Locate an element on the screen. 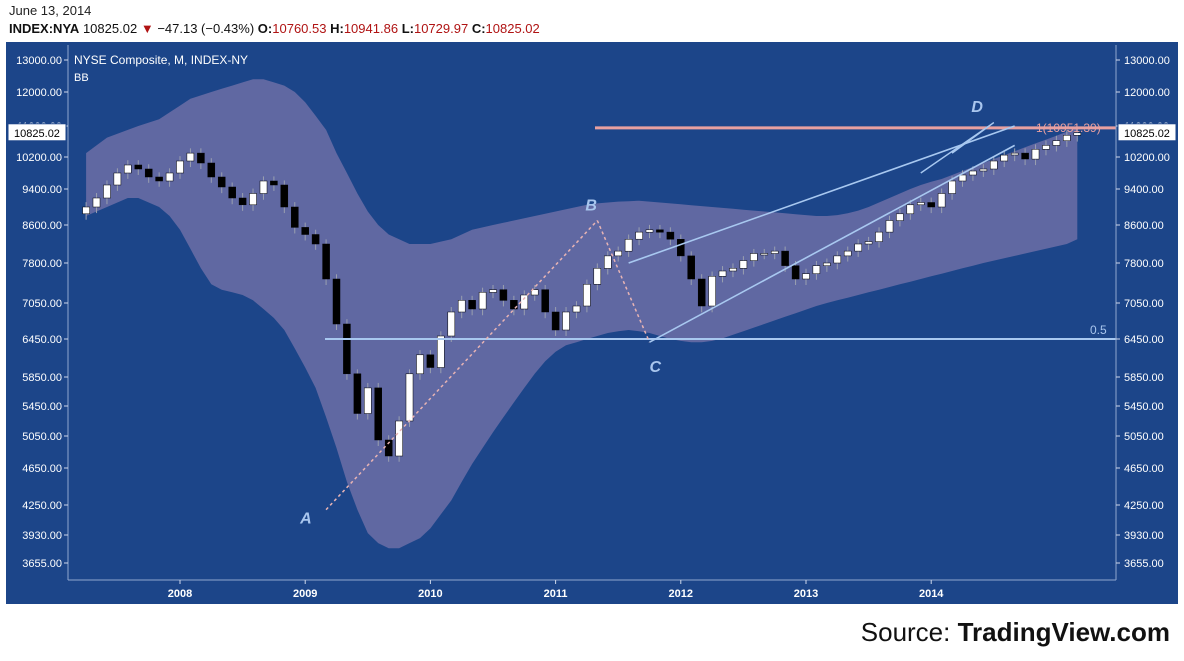 This screenshot has height=661, width=1184. open-value: 10760.53 is located at coordinates (299, 28).